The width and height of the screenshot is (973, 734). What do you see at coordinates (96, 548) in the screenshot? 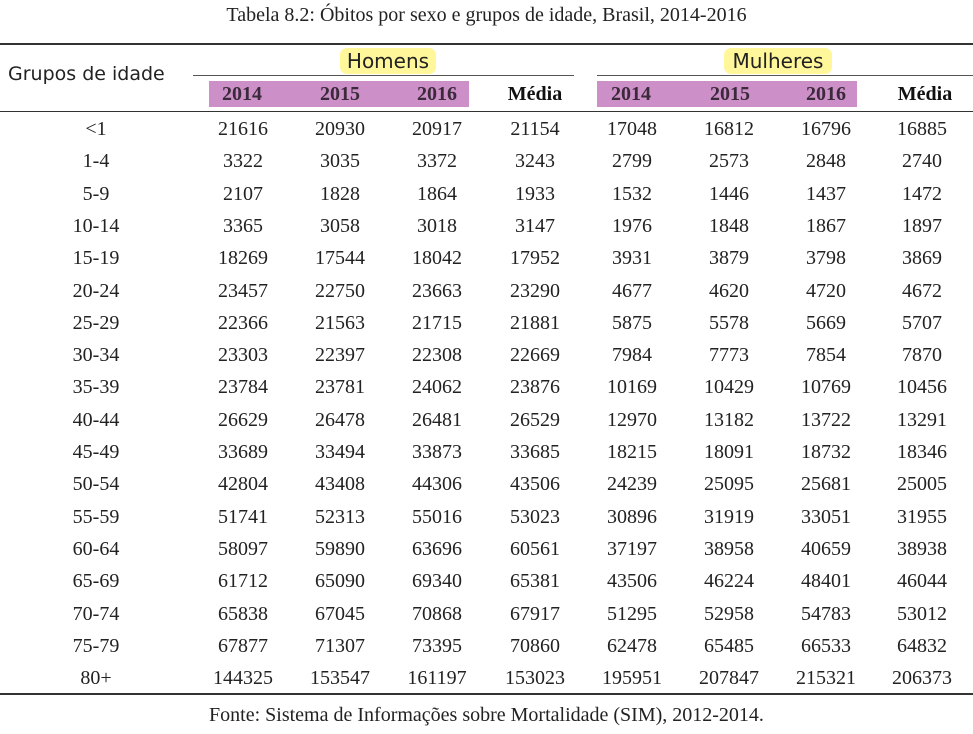
I see `age-cell: 60-64` at bounding box center [96, 548].